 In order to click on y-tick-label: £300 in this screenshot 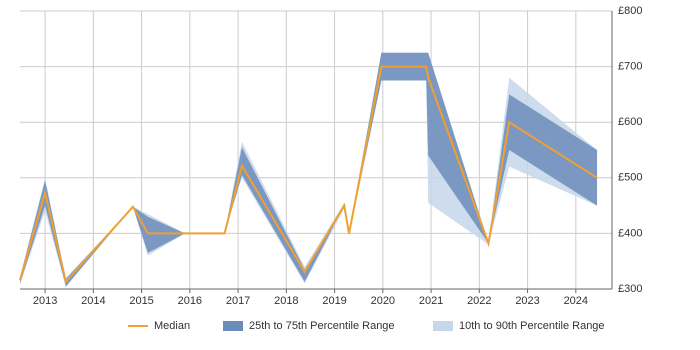, I will do `click(630, 289)`.